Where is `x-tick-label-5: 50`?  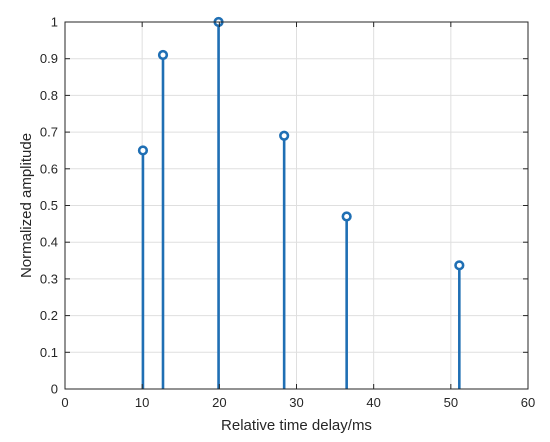
x-tick-label-5: 50 is located at coordinates (451, 402).